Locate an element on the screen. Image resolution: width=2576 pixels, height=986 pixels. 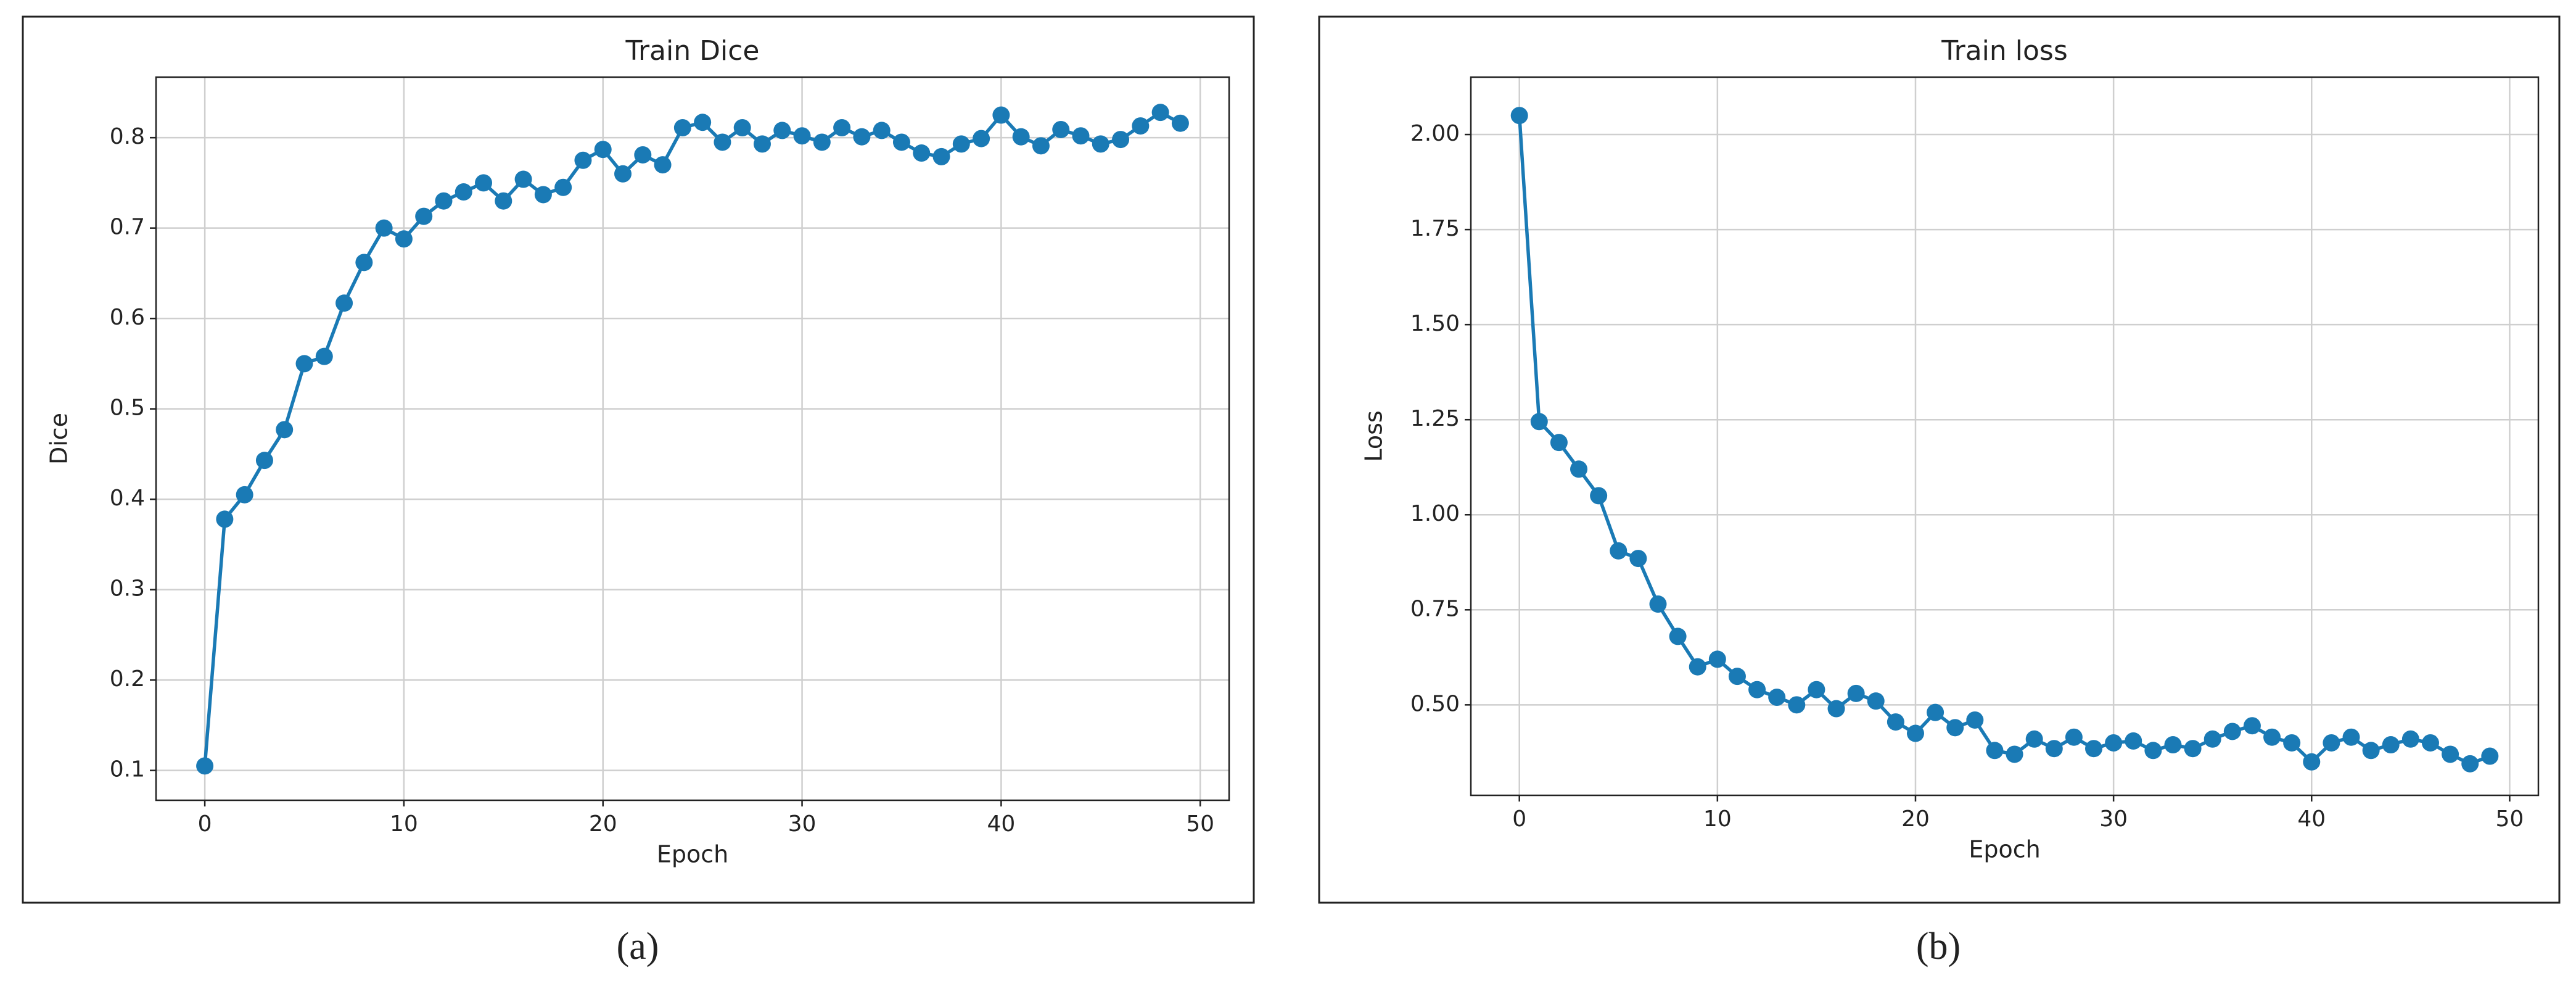
y-axis-label: Dice is located at coordinates (59, 439).